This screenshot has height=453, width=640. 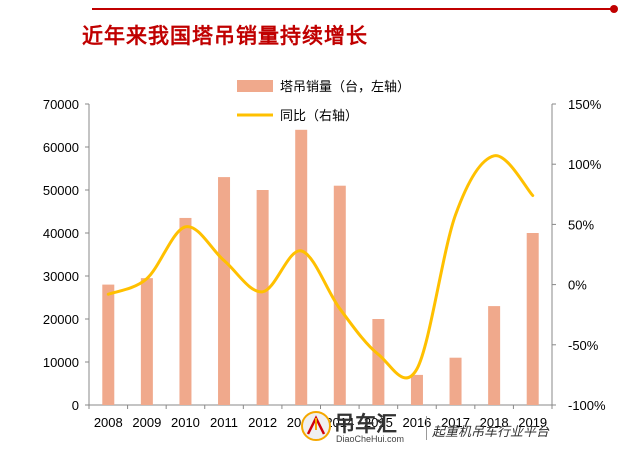 I want to click on watermark: 吊车汇 DiaoCheHui.com 起重机吊车行业平台, so click(x=450, y=428).